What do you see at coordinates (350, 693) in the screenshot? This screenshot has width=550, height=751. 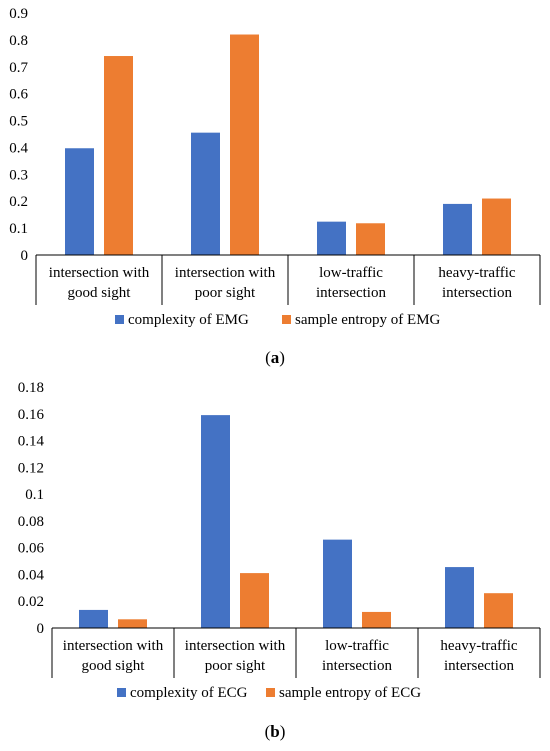 I see `legend-label-2: sample entropy of ECG` at bounding box center [350, 693].